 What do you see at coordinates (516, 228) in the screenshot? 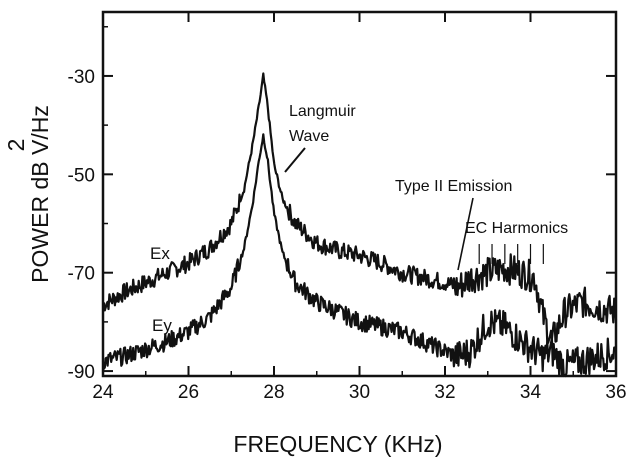
I see `ec-harmonics-label: EC Harmonics` at bounding box center [516, 228].